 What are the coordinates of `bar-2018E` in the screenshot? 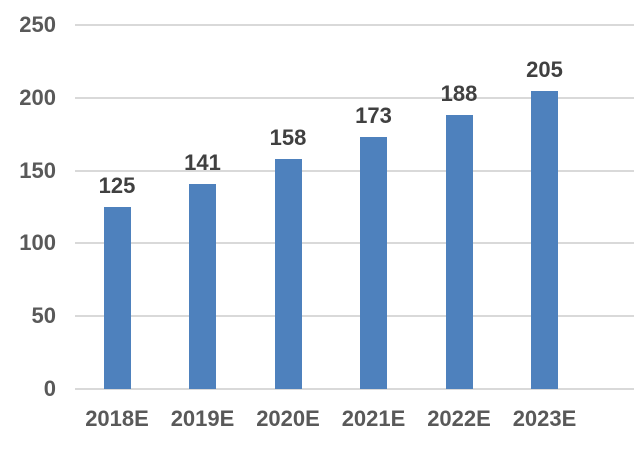 It's located at (117, 298).